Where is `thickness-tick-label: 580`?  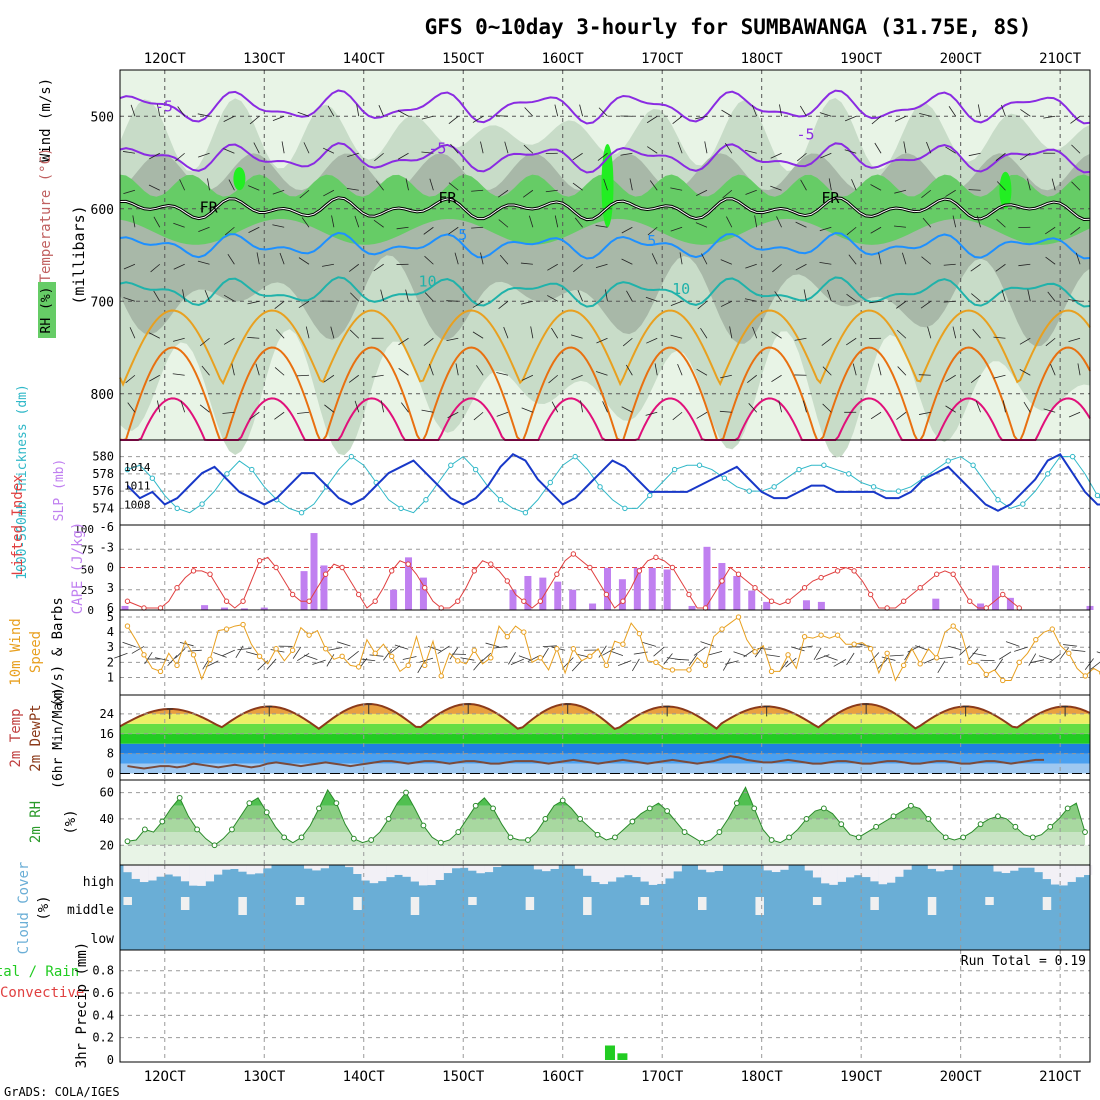
thickness-tick-label: 580 is located at coordinates (103, 457).